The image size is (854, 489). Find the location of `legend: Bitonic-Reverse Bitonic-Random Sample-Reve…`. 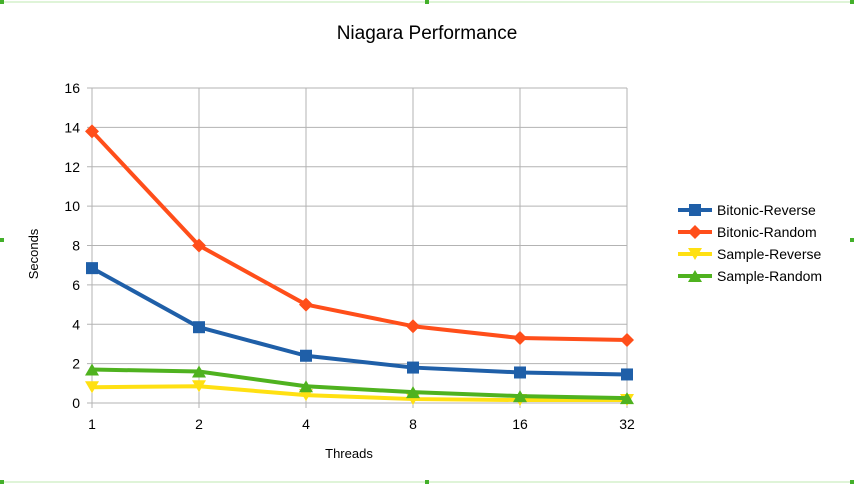

legend: Bitonic-Reverse Bitonic-Random Sample-Reve… is located at coordinates (750, 243).